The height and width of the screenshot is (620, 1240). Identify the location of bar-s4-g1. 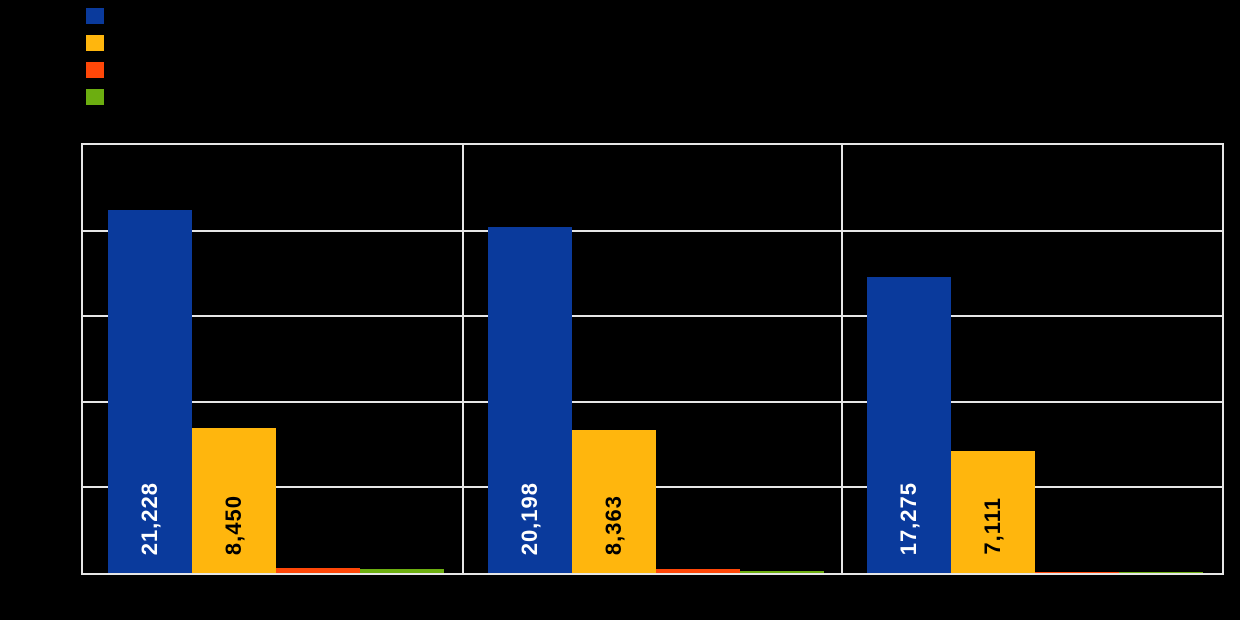
(402, 571).